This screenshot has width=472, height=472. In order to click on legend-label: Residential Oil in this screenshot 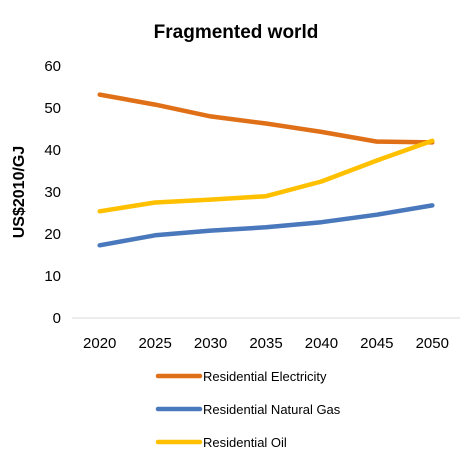, I will do `click(245, 442)`.